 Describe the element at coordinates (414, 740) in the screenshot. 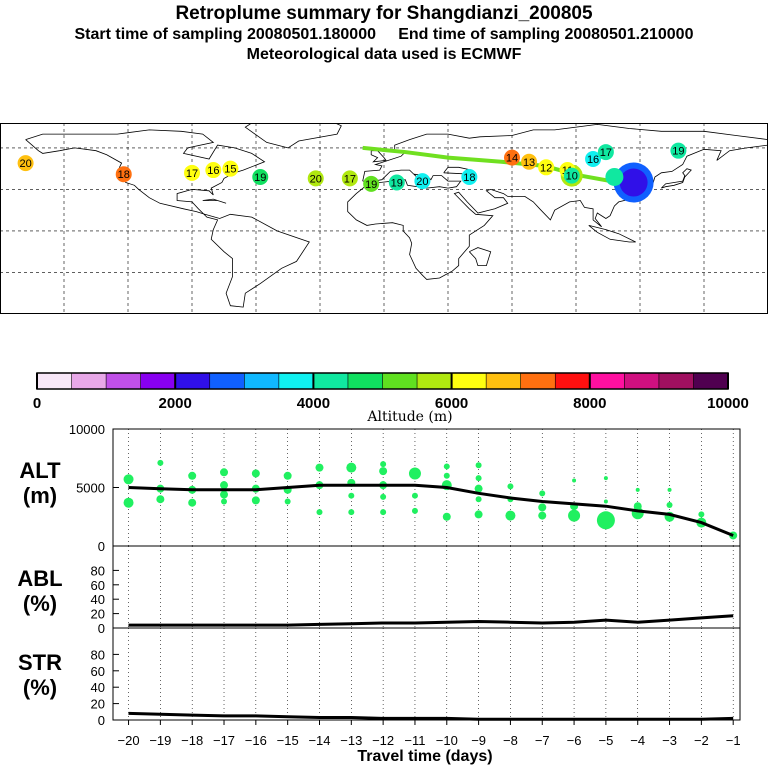

I see `x-tick-label: −11` at that location.